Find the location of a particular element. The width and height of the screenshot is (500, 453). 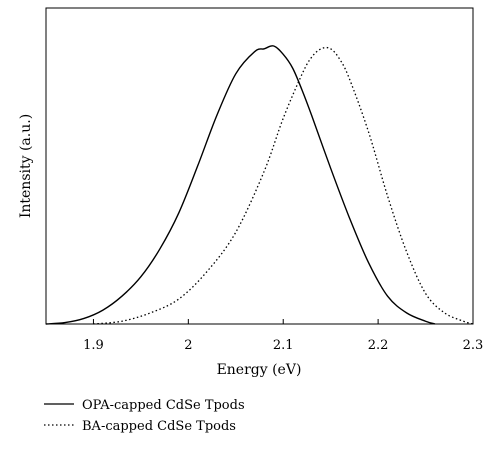

x-axis-ticks: 1.9 2 2.1 2.2 2.3 is located at coordinates (283, 336).